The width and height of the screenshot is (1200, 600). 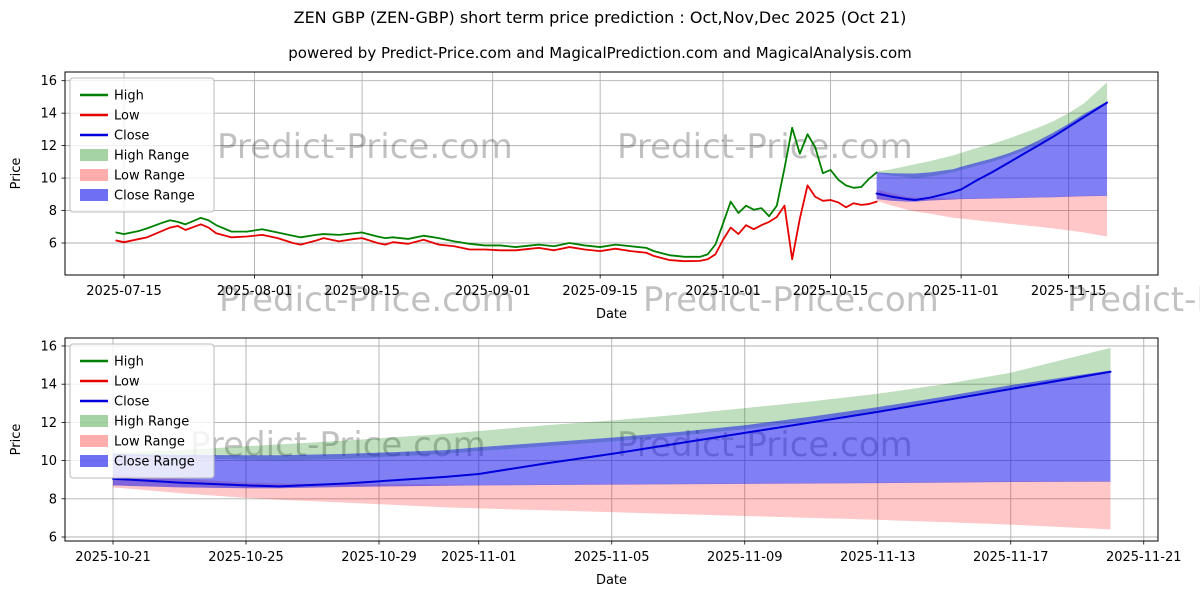 I want to click on x-tick-label: 2025-10-21, so click(x=113, y=557).